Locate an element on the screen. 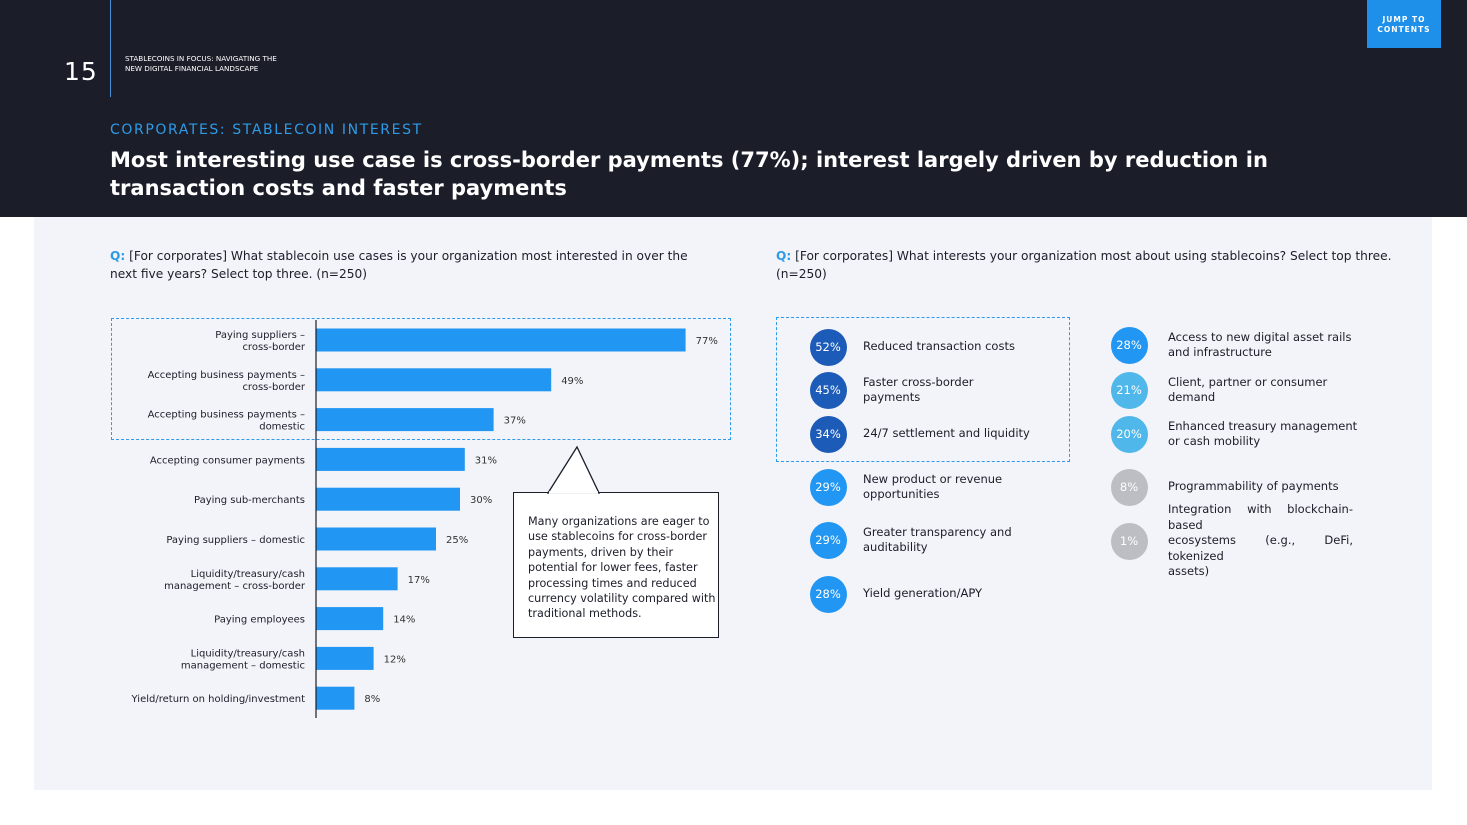 The width and height of the screenshot is (1467, 825). header-divider is located at coordinates (110, 48).